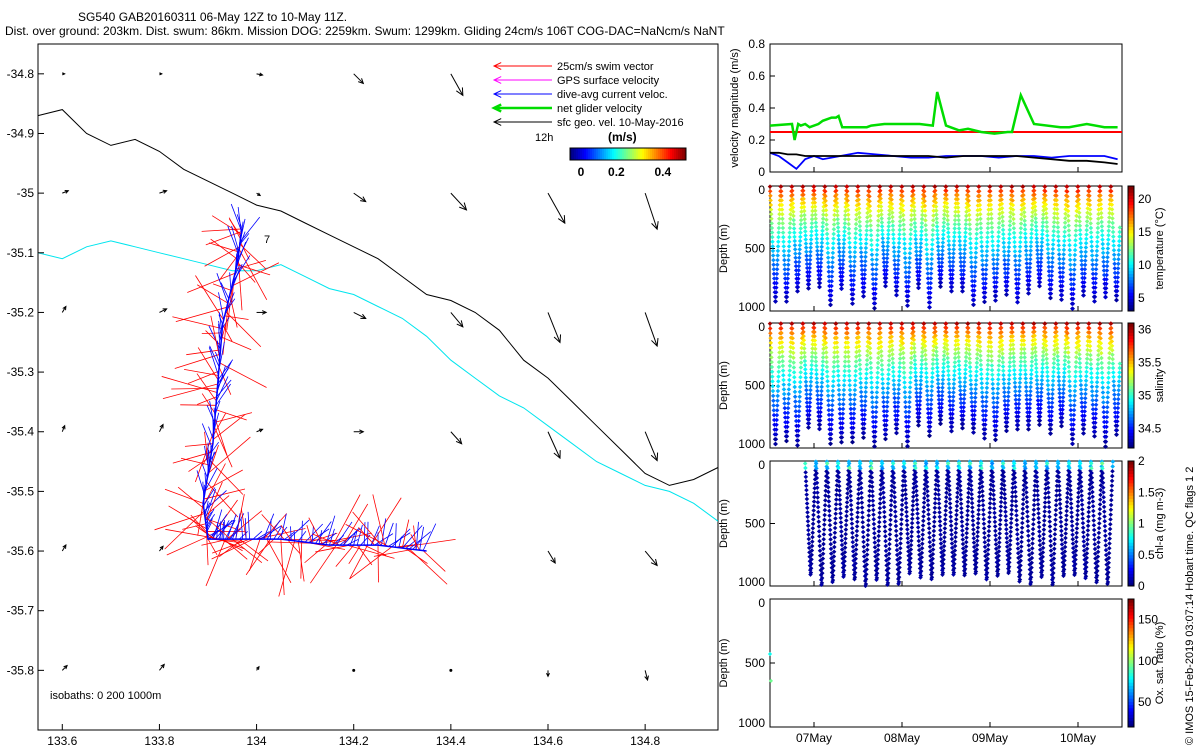  Describe the element at coordinates (353, 736) in the screenshot. I see `map-x-axis: 133.6 133.8 134 134.2 134.4 134.6 134.8` at that location.